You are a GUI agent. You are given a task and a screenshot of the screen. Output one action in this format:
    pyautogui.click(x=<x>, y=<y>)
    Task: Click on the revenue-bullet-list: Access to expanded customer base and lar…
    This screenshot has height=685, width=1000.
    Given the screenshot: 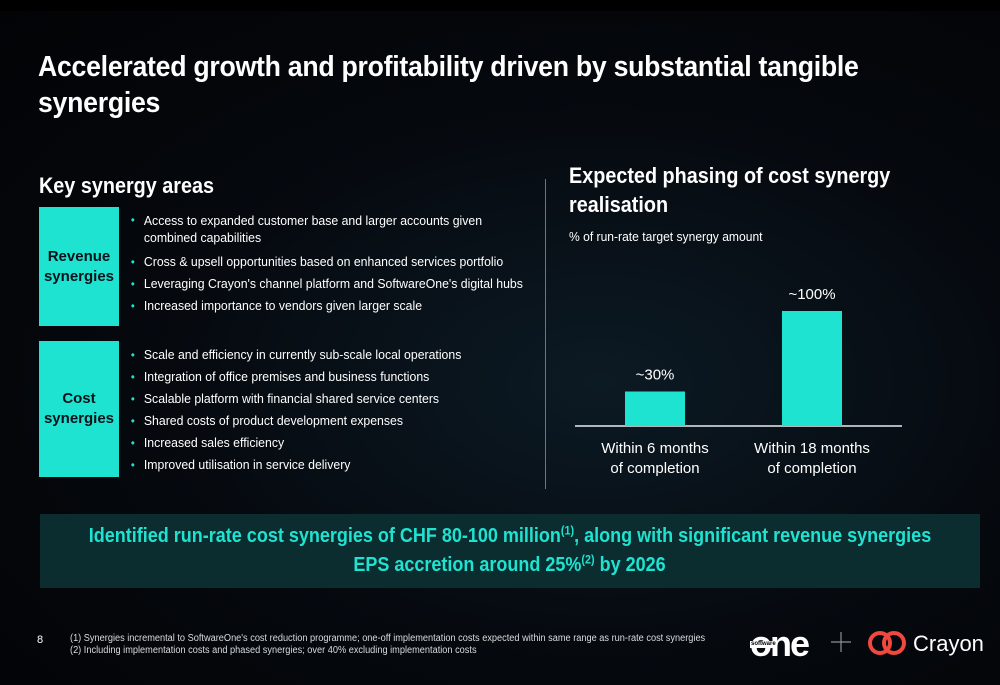 What is the action you would take?
    pyautogui.click(x=341, y=264)
    